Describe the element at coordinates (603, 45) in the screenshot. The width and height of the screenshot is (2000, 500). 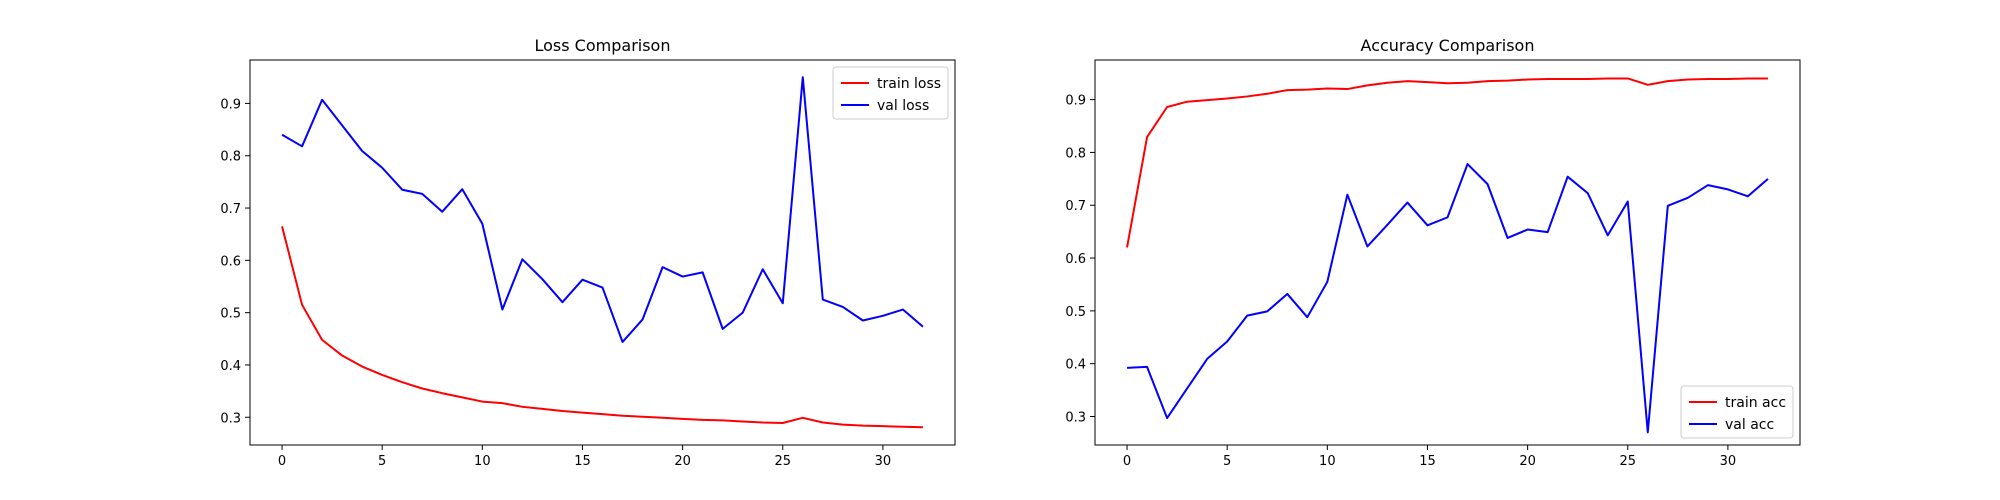
I see `chart-title: Loss Comparison` at that location.